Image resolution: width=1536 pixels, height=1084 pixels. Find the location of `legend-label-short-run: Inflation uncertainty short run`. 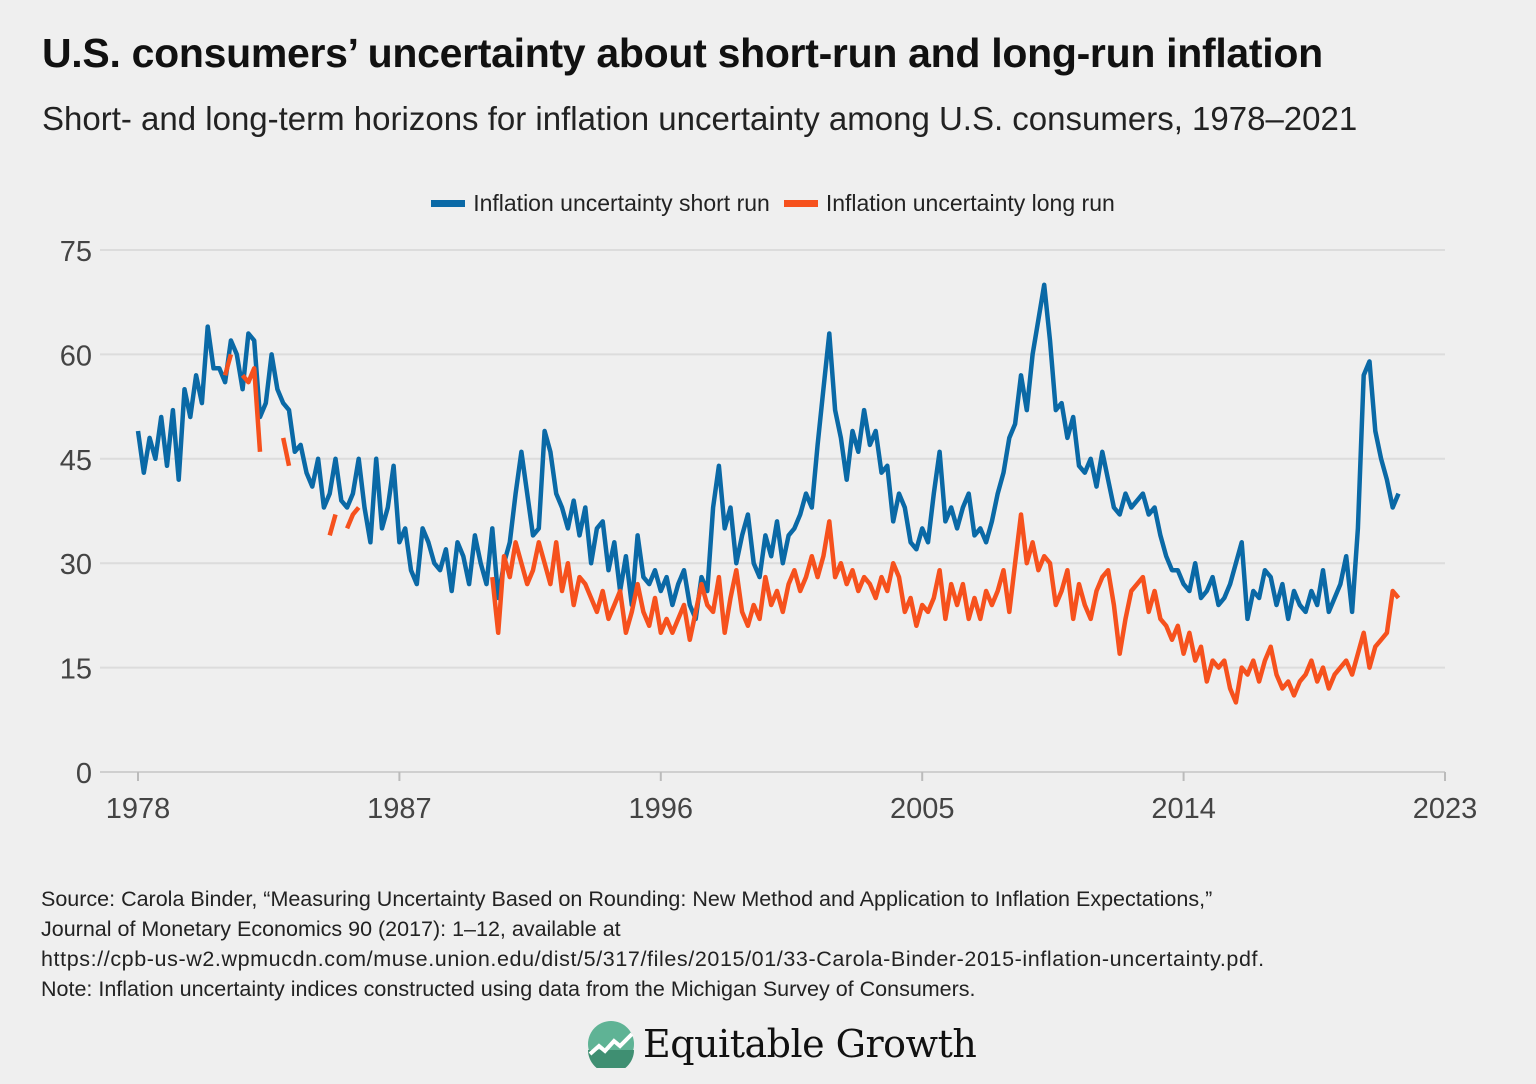

legend-label-short-run: Inflation uncertainty short run is located at coordinates (621, 203).